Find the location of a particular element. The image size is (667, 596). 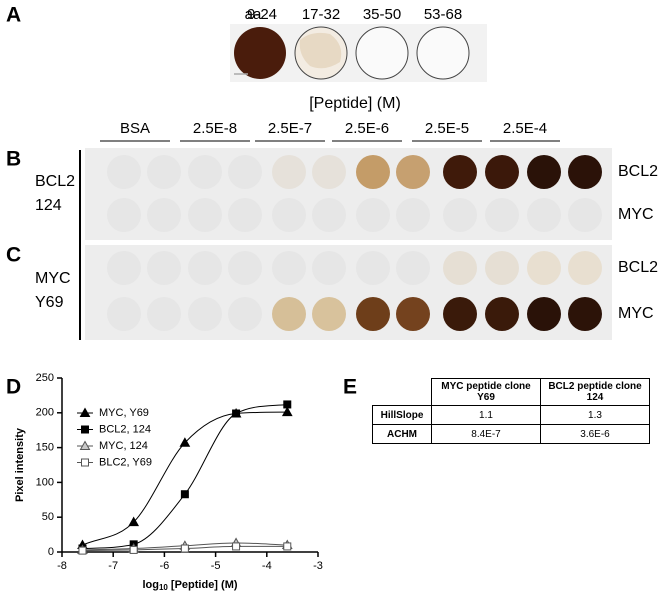

aa-label: aa is located at coordinates (253, 14).